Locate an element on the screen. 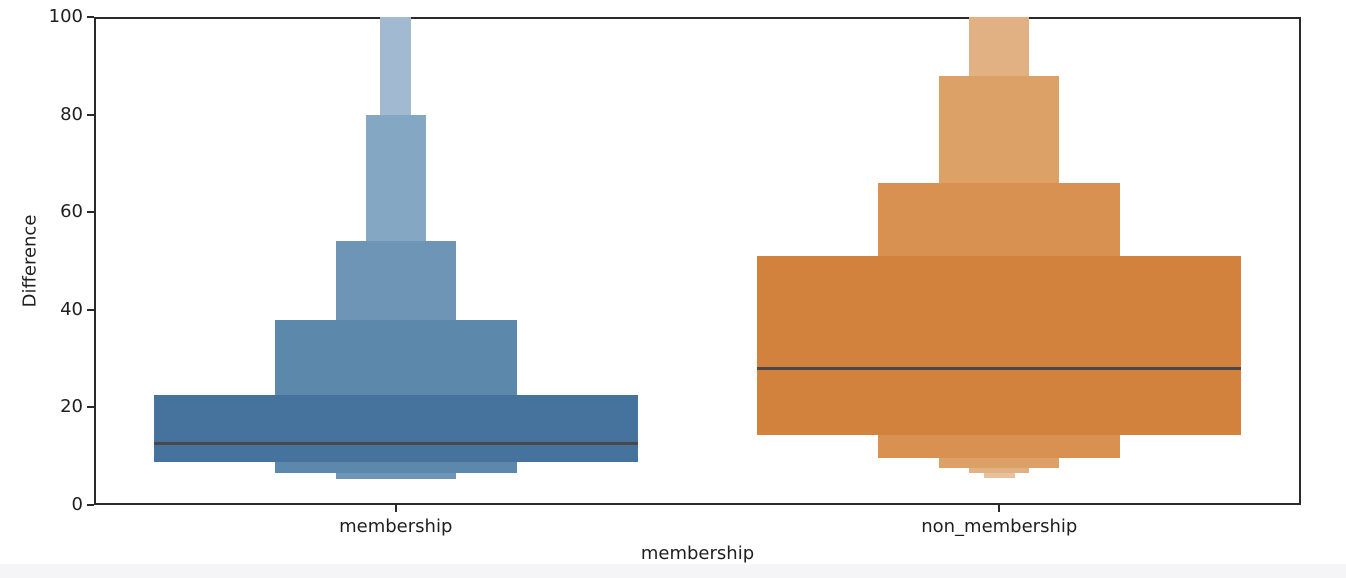 The width and height of the screenshot is (1346, 578). x-tick-label-non_membership: non_membership is located at coordinates (999, 526).